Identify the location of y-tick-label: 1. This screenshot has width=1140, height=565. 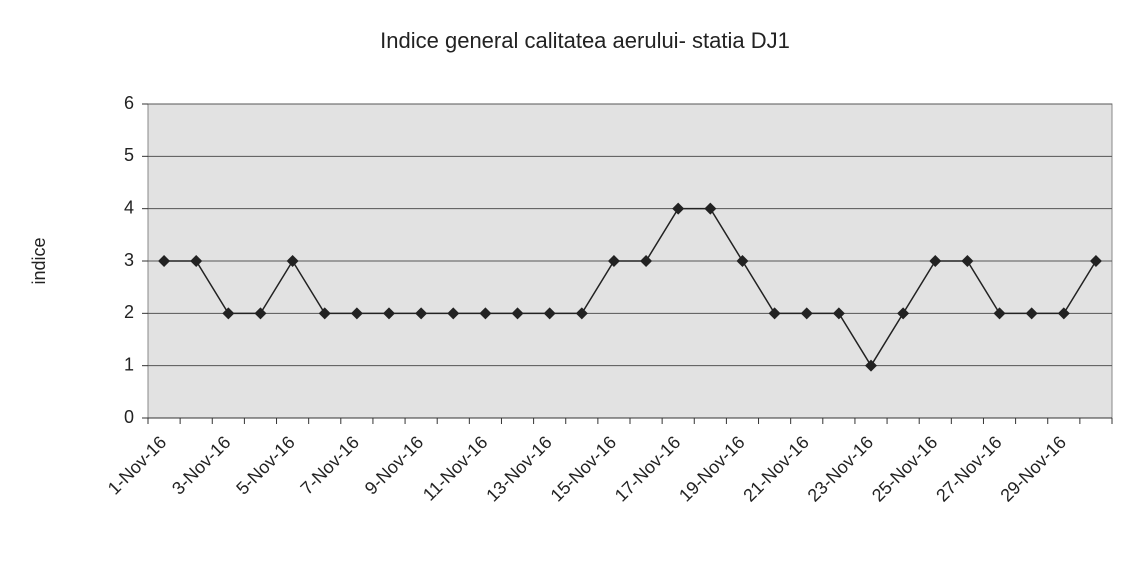
(129, 364).